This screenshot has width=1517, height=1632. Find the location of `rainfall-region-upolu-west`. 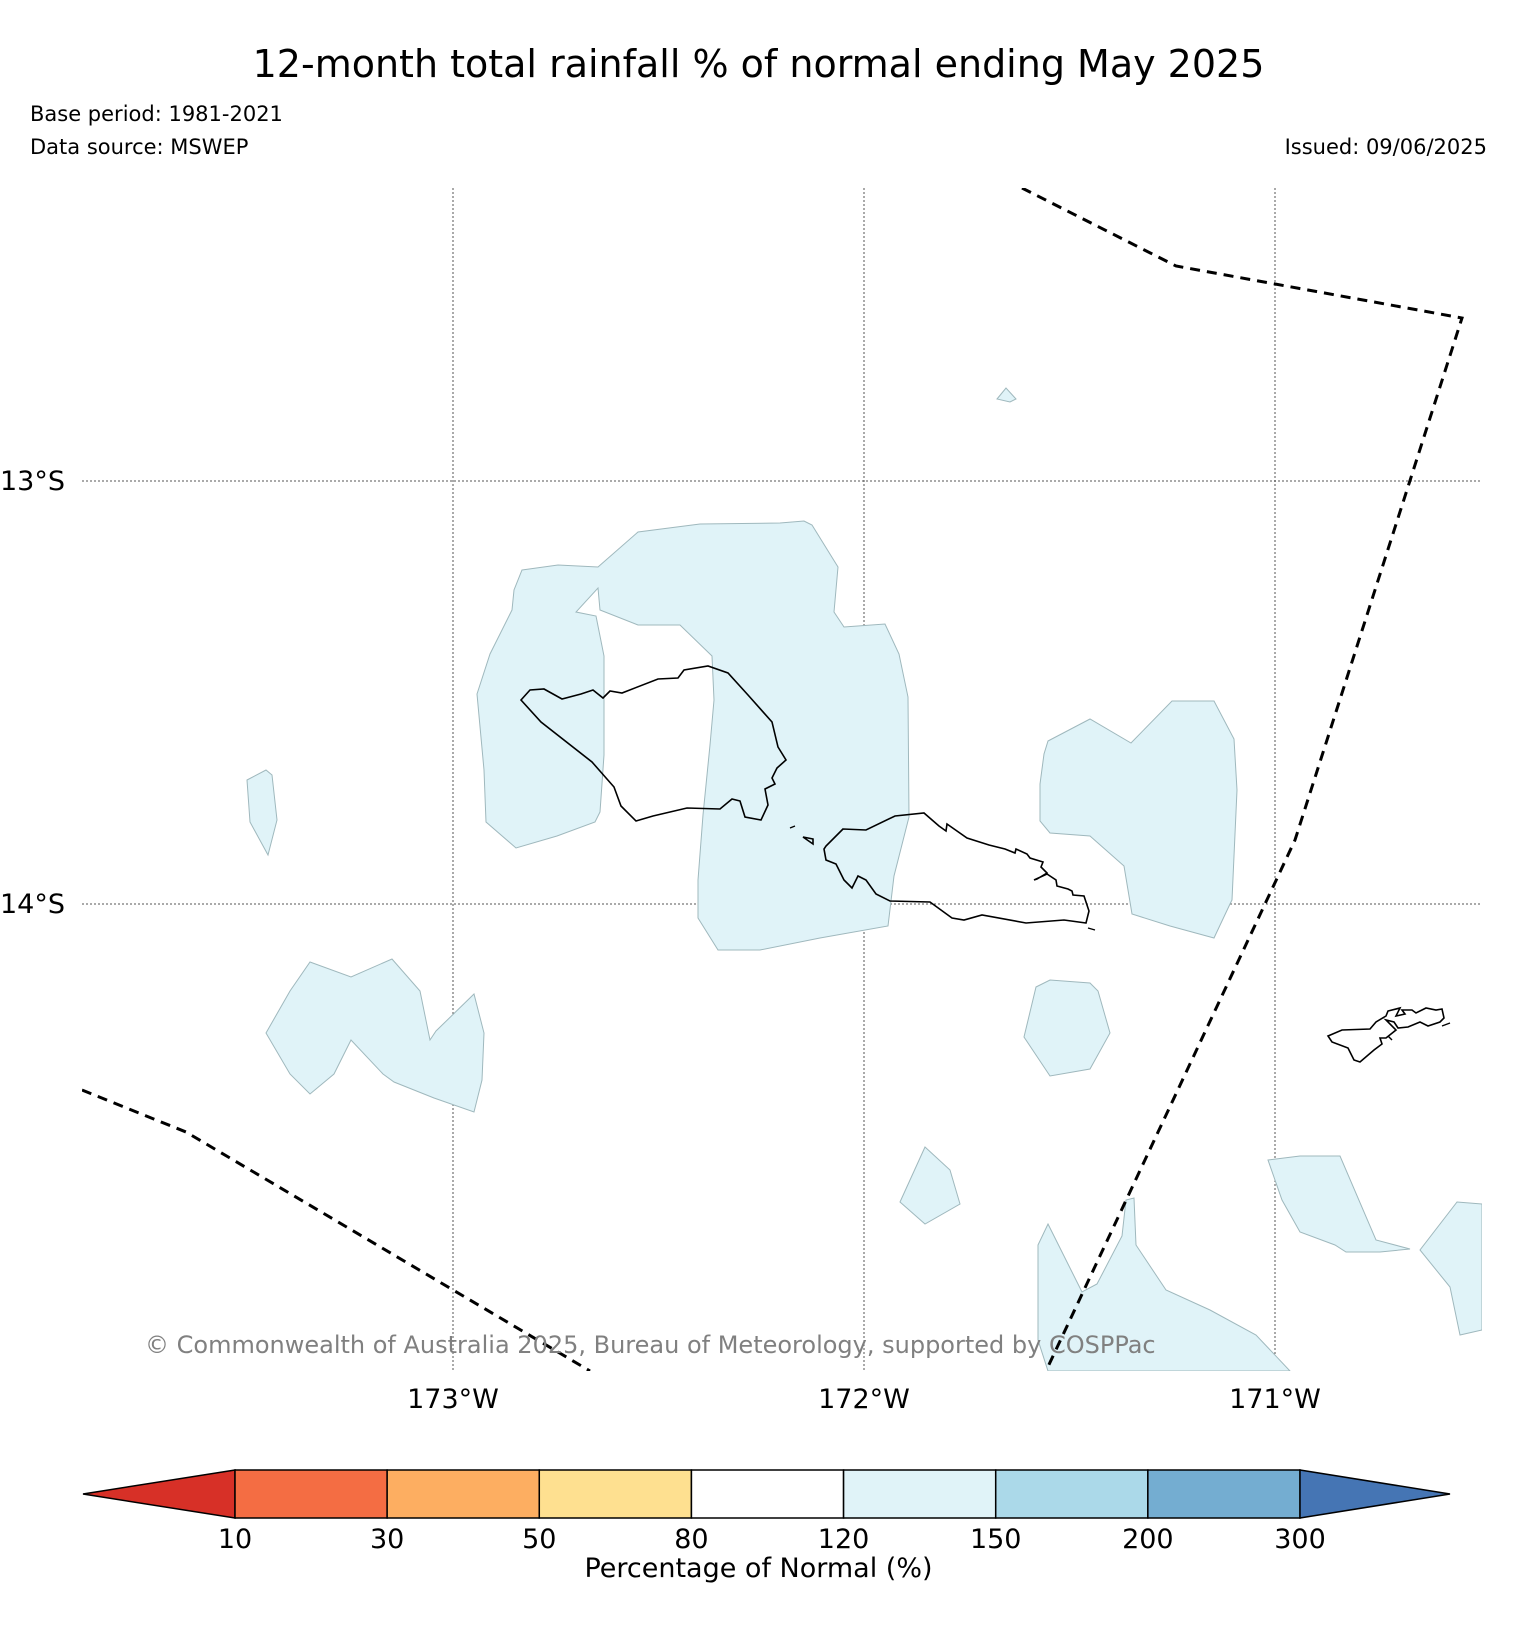

rainfall-region-upolu-west is located at coordinates (693, 735).